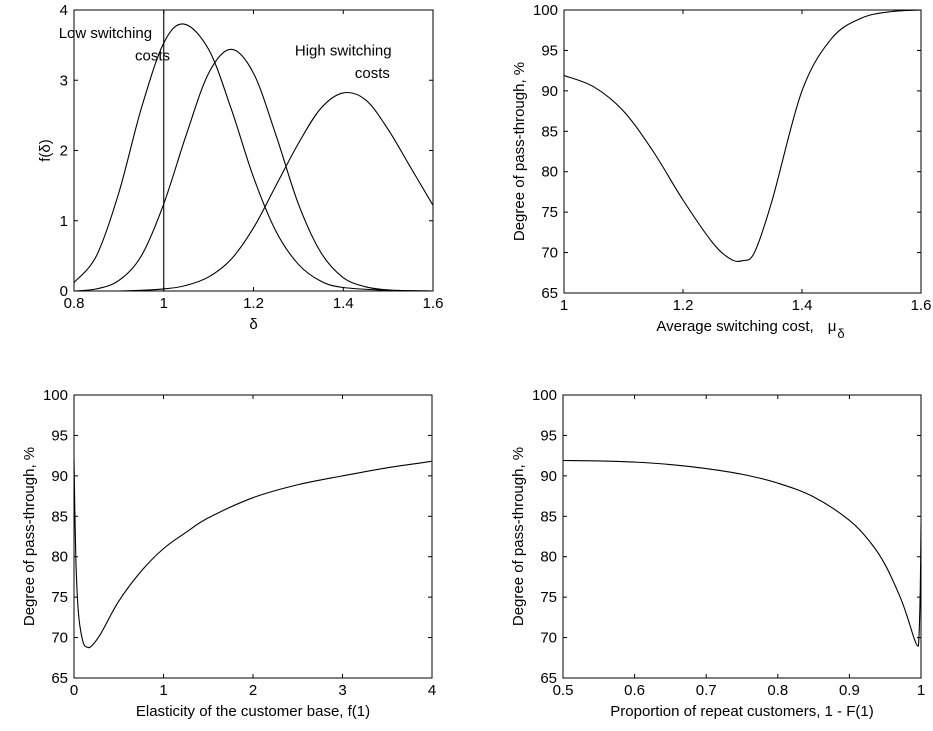 The height and width of the screenshot is (731, 933). What do you see at coordinates (634, 690) in the screenshot?
I see `x-tick-label: 0.6` at bounding box center [634, 690].